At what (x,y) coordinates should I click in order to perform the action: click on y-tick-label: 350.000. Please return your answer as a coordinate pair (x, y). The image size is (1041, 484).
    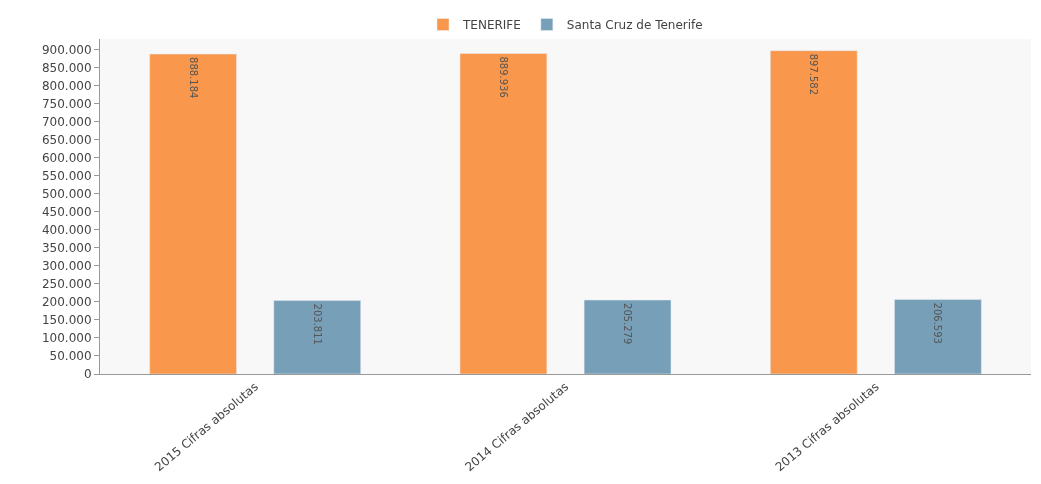
    Looking at the image, I should click on (66, 248).